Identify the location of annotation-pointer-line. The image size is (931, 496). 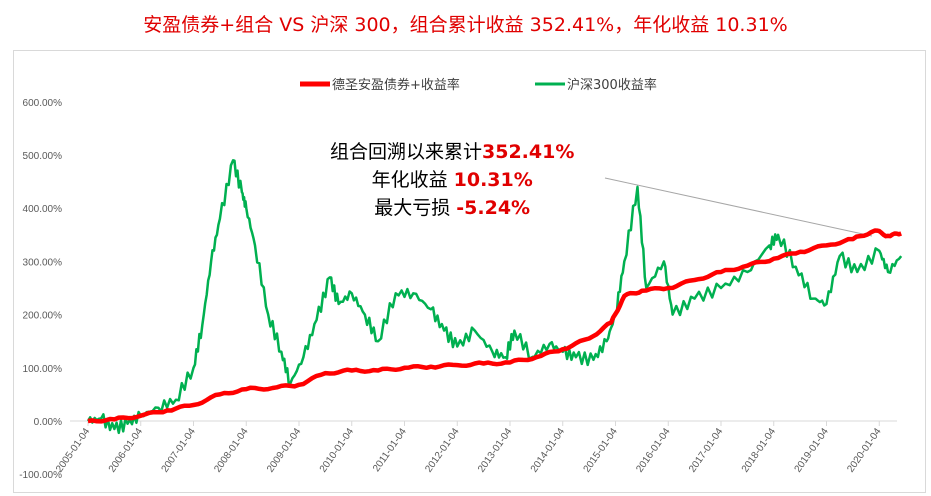
(738, 207).